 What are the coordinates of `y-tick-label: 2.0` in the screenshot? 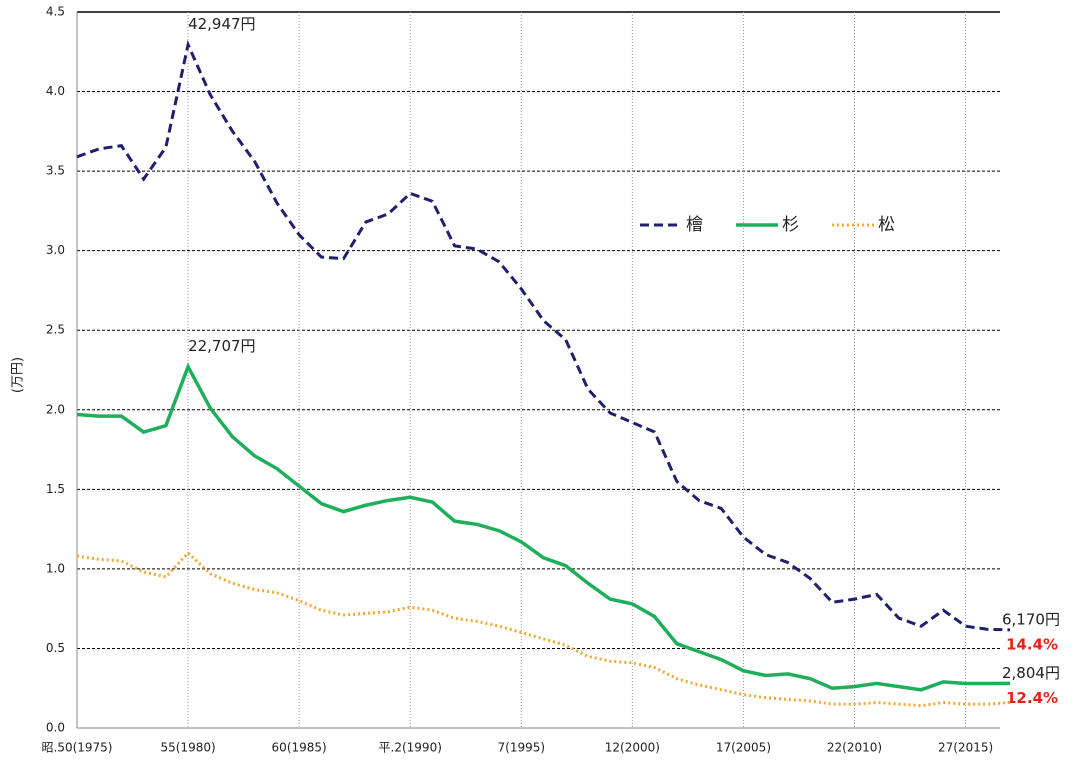 It's located at (55, 409).